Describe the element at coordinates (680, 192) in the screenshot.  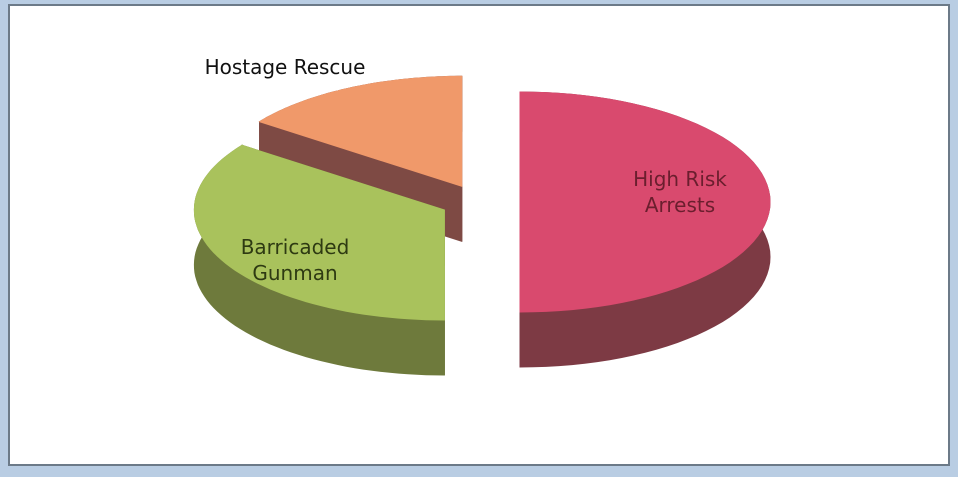
I see `slice-label: High Risk Arrests` at that location.